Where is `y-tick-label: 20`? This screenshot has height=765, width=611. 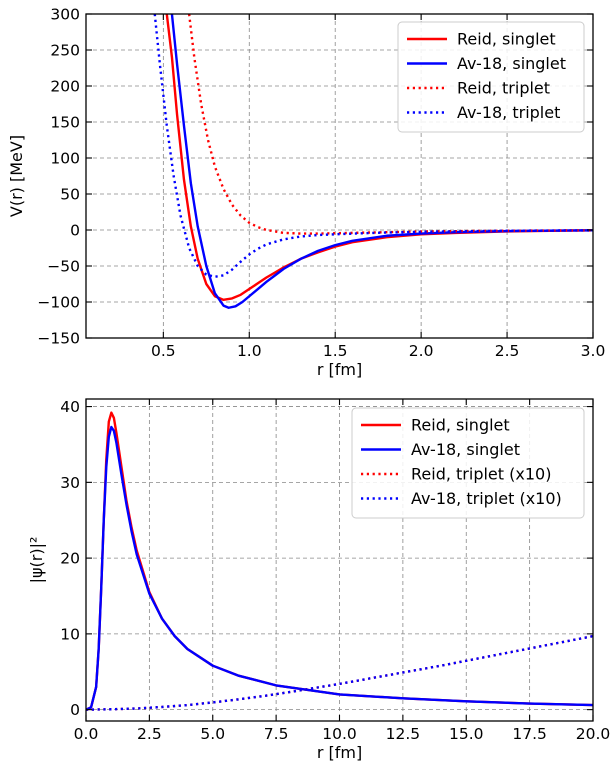 y-tick-label: 20 is located at coordinates (70, 559).